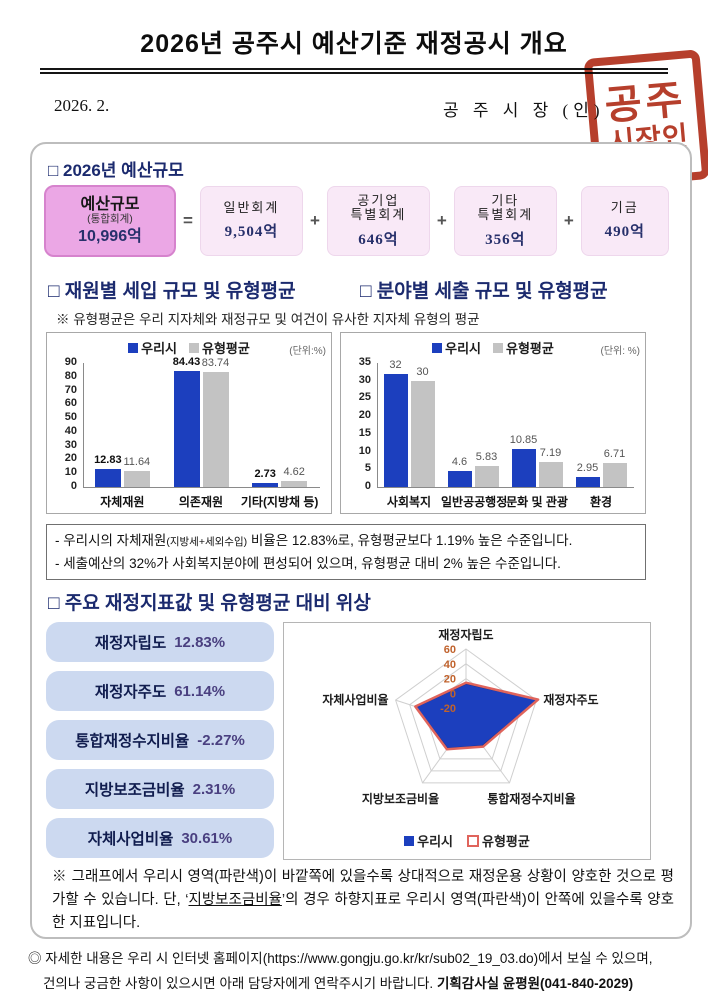  I want to click on indicator-value: 30.61%, so click(207, 838).